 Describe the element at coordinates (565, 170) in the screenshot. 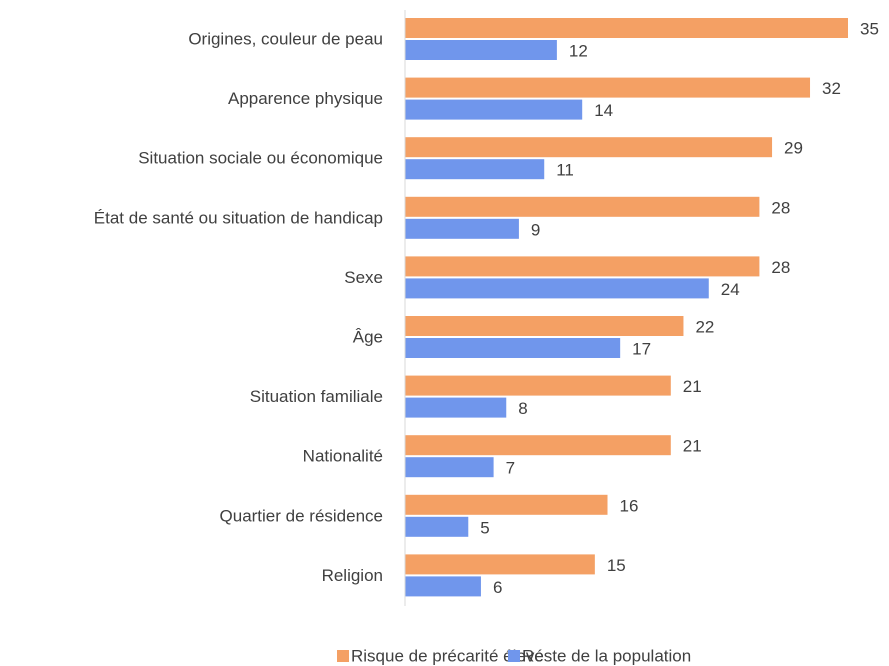

I see `value-label: 11` at that location.